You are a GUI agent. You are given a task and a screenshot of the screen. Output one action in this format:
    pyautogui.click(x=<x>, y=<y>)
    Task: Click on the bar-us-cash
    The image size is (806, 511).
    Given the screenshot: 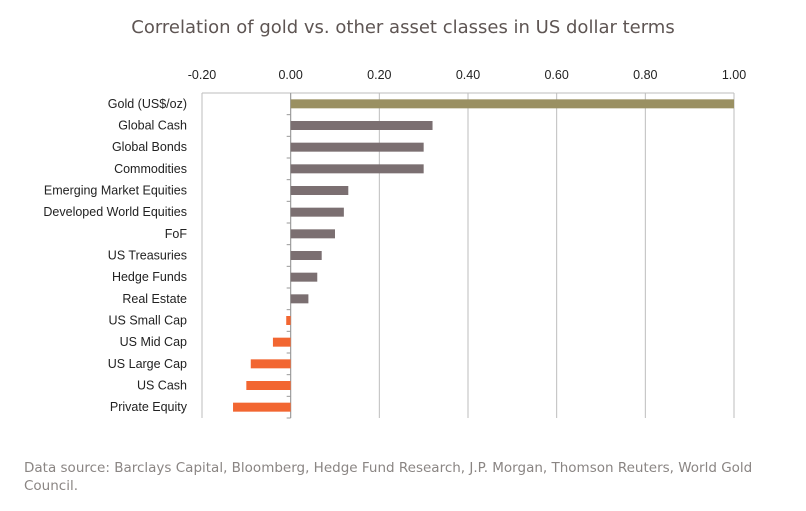 What is the action you would take?
    pyautogui.click(x=268, y=385)
    